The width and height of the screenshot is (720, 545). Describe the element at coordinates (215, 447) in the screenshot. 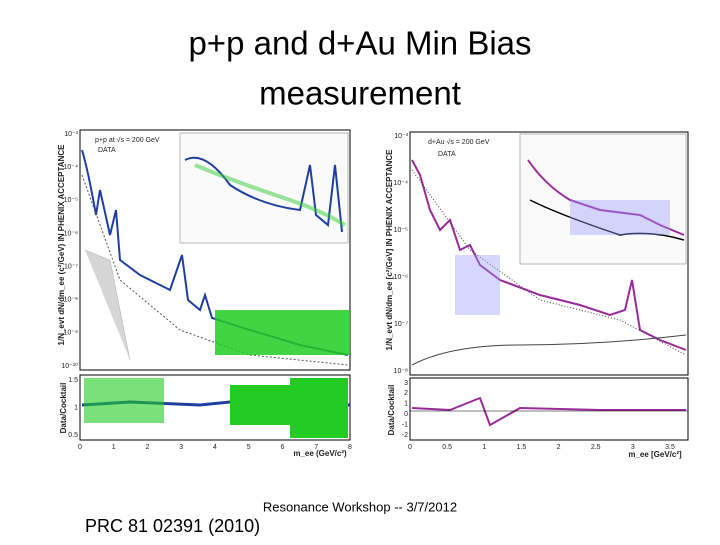

I see `x-tick-label: 4` at that location.